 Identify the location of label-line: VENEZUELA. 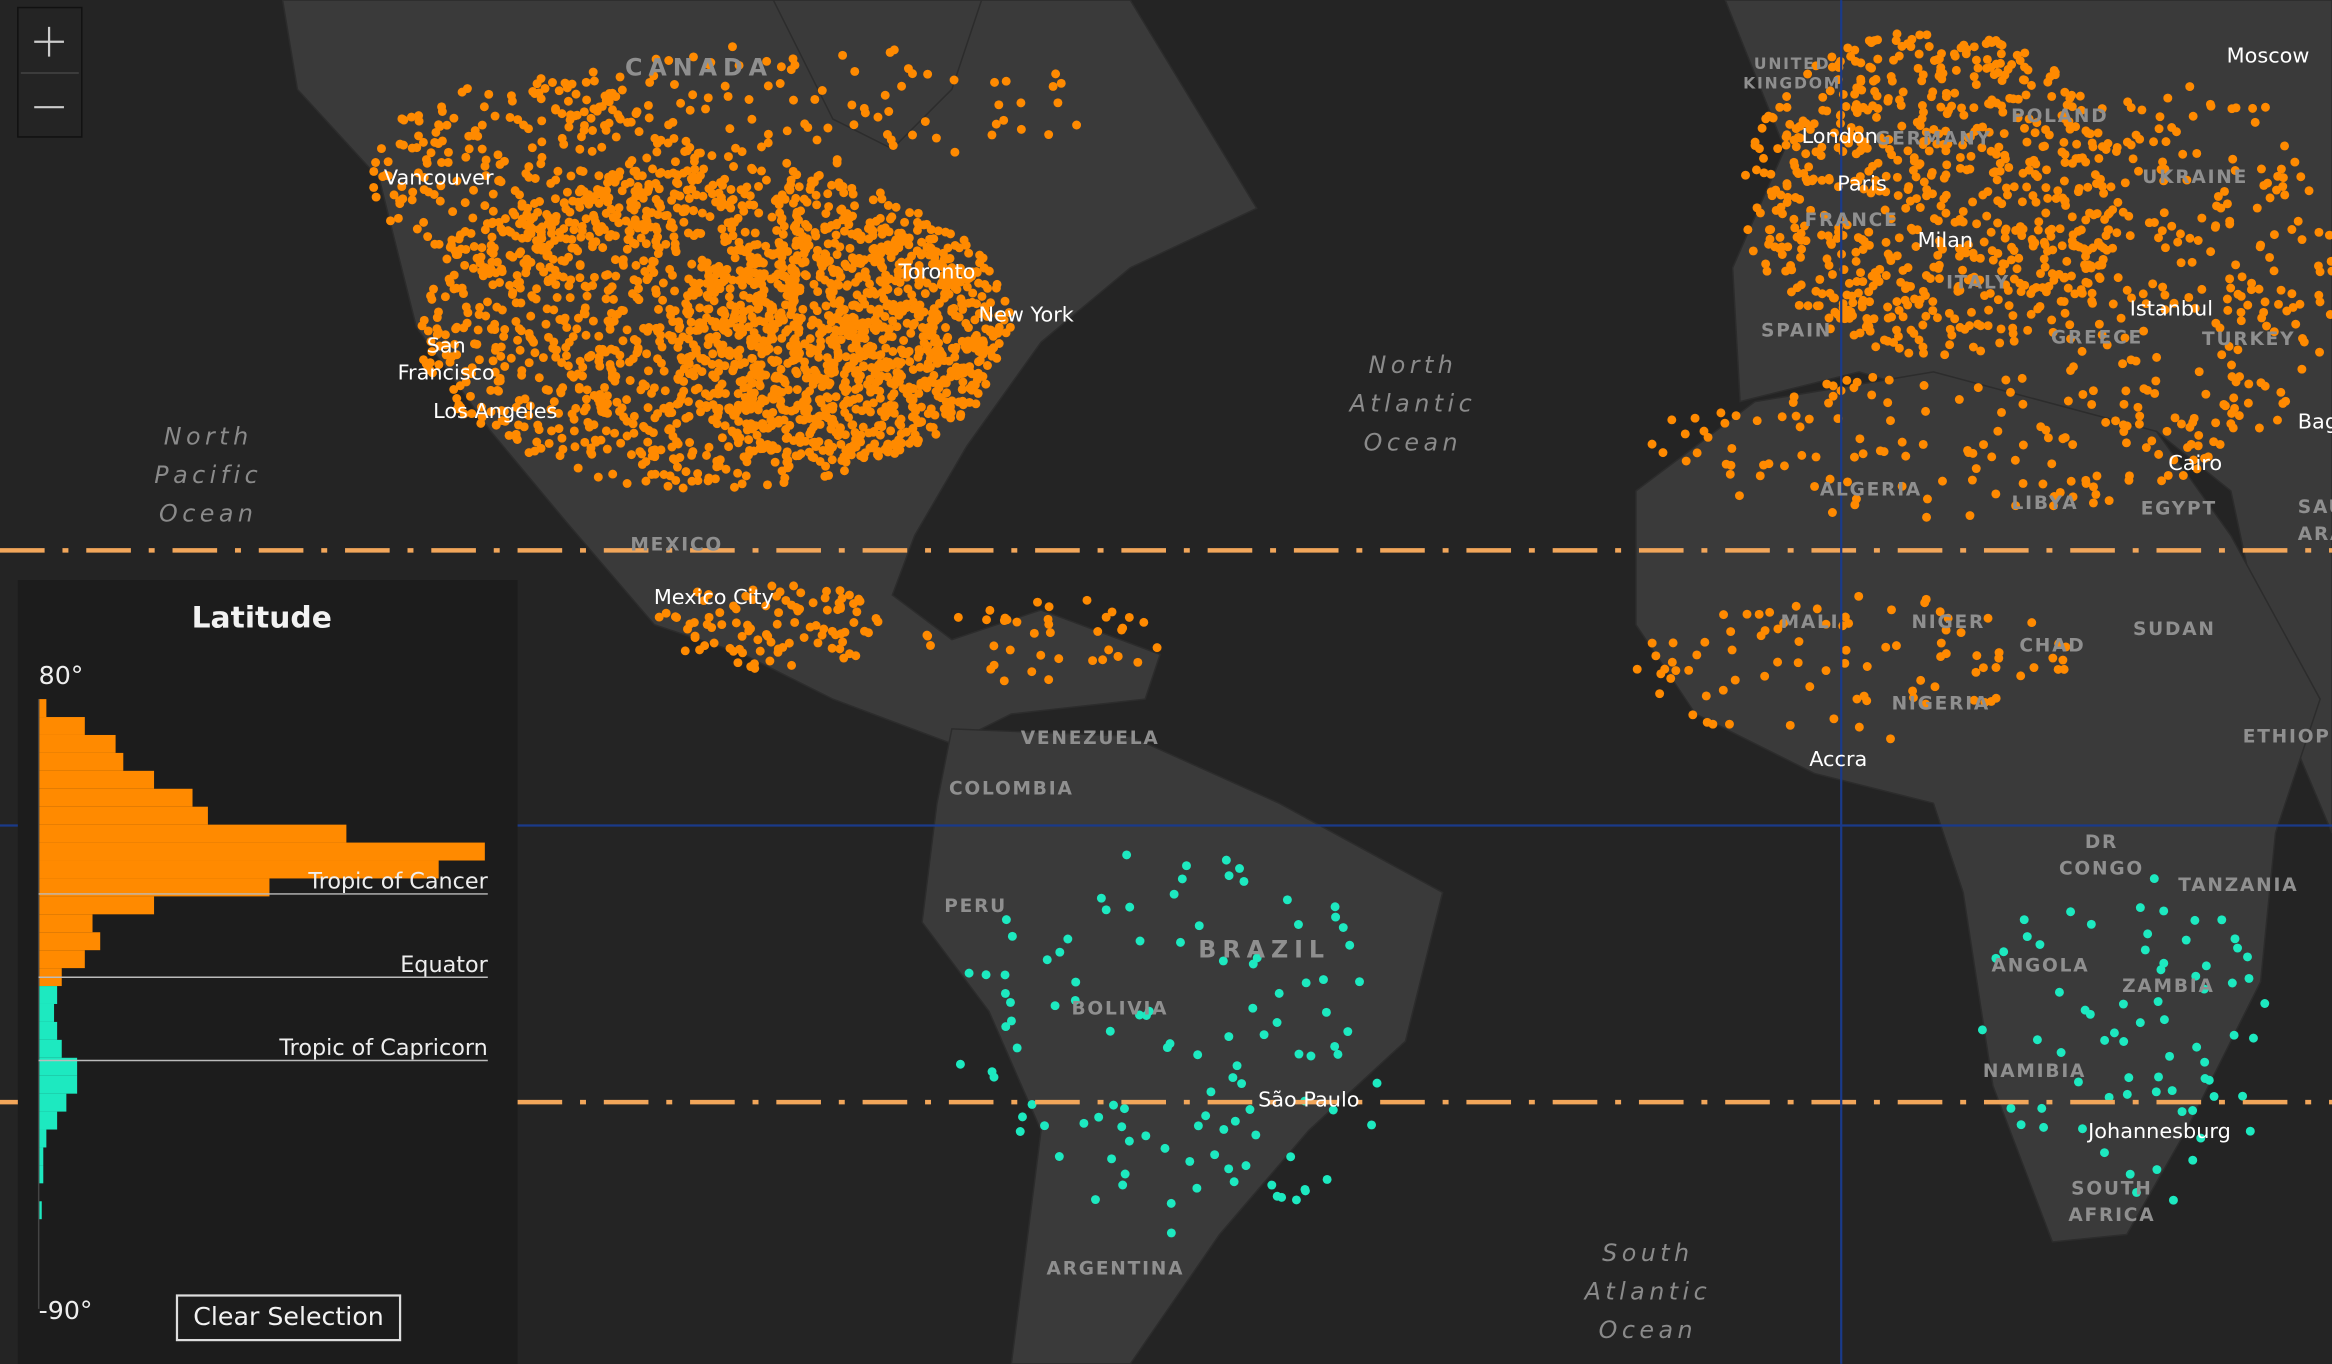
(1090, 737).